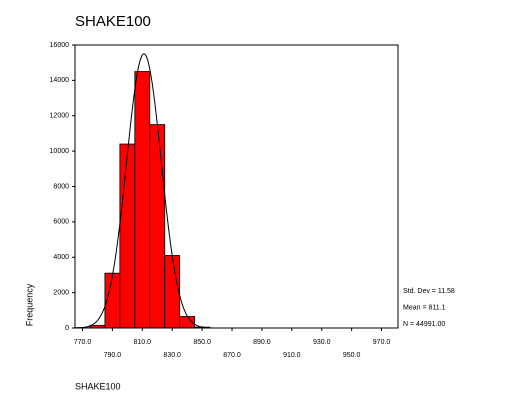  What do you see at coordinates (60, 80) in the screenshot?
I see `y-tick-label: 14000` at bounding box center [60, 80].